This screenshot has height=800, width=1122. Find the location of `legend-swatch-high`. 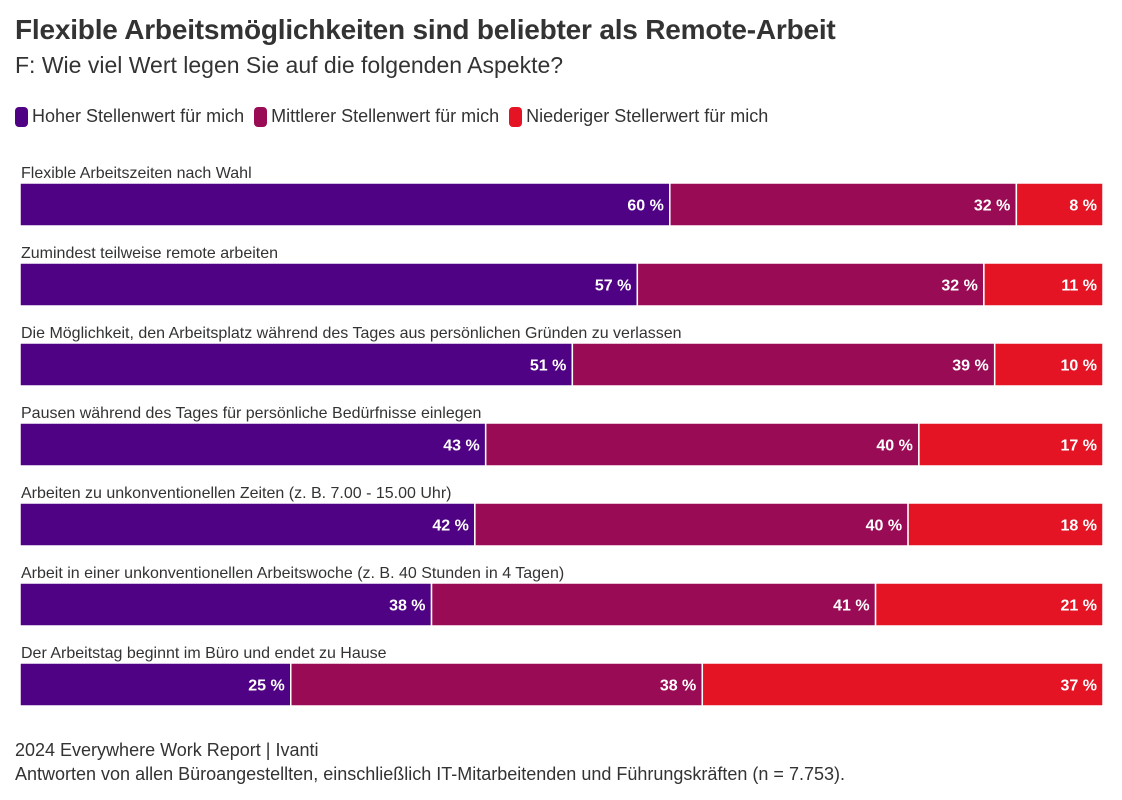

legend-swatch-high is located at coordinates (21, 116).